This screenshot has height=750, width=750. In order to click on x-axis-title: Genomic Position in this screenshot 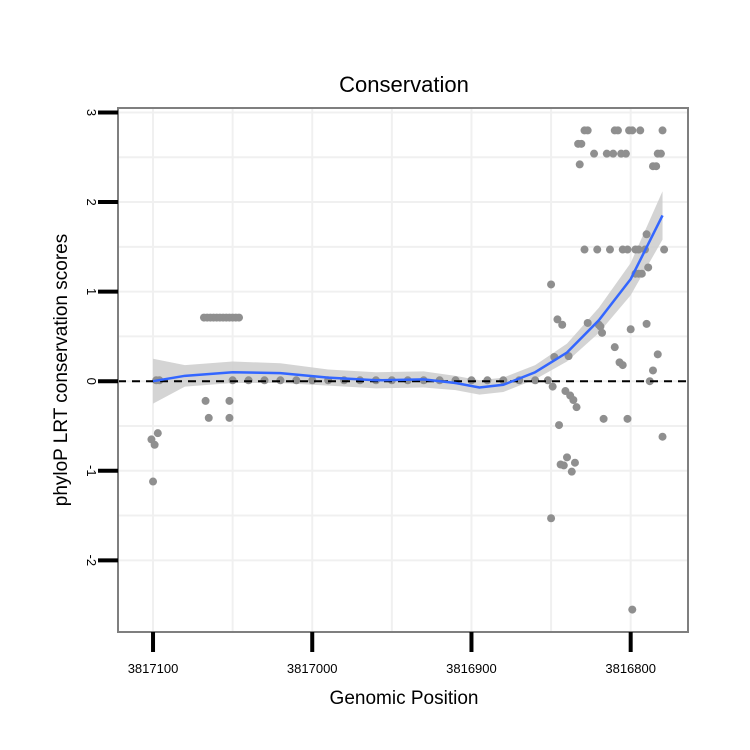, I will do `click(404, 698)`.